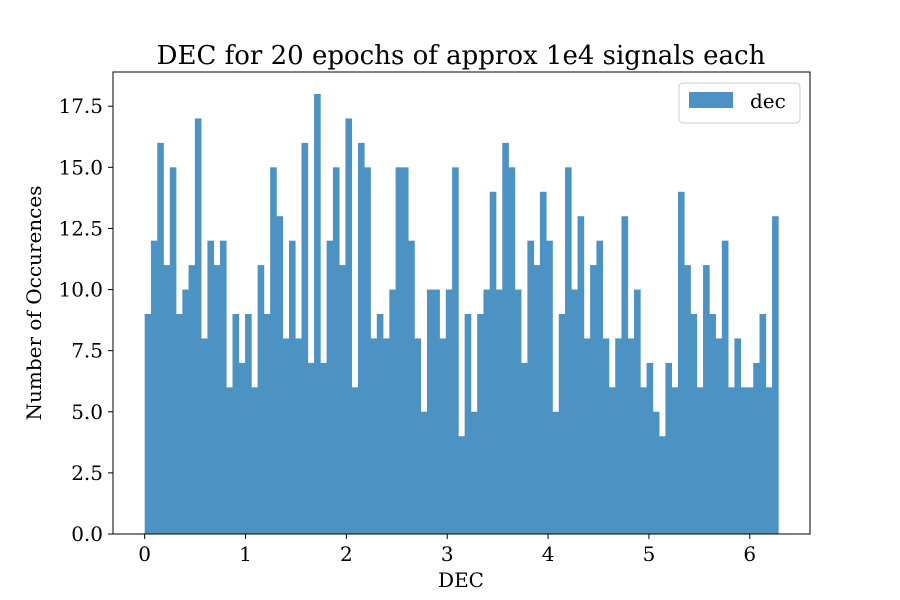 The height and width of the screenshot is (600, 900). What do you see at coordinates (87, 351) in the screenshot?
I see `y-tick-label: 7.5` at bounding box center [87, 351].